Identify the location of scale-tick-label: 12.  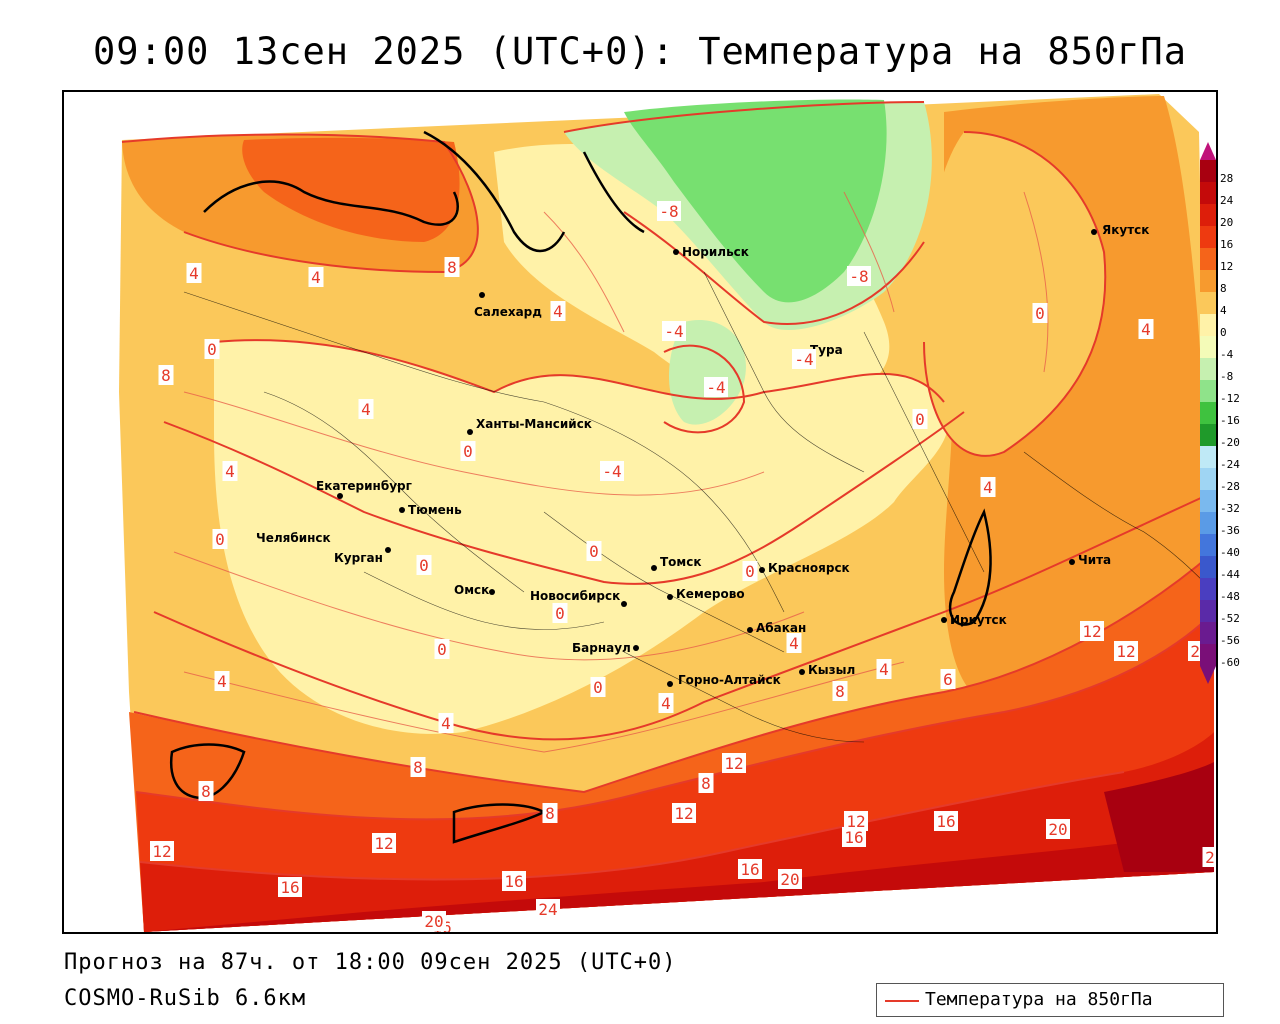
(1227, 266).